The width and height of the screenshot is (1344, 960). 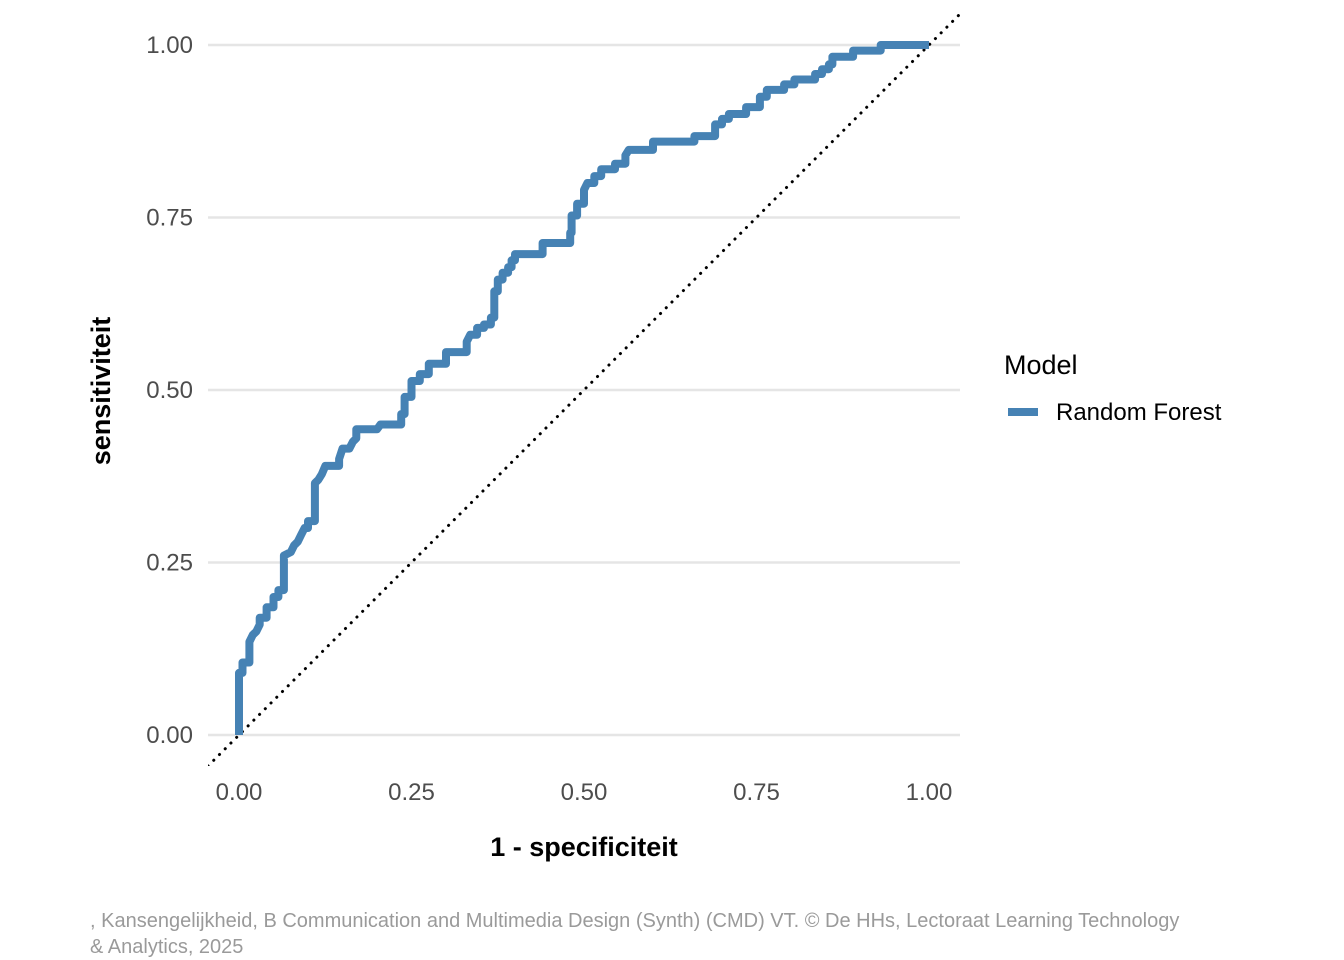 I want to click on y-tick-label: 0.00, so click(x=169, y=735).